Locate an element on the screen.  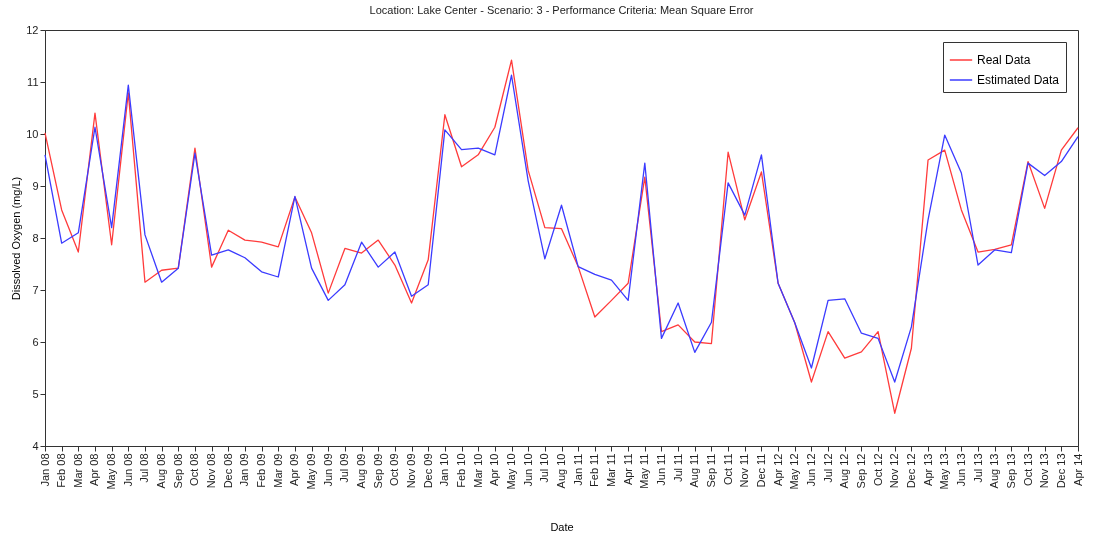
x-tick-label: Apr 11 is located at coordinates (627, 469).